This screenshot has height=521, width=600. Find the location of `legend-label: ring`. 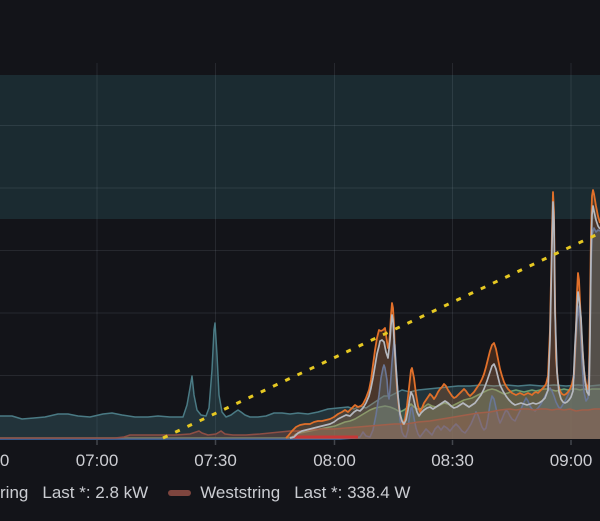

legend-label: ring is located at coordinates (14, 492).